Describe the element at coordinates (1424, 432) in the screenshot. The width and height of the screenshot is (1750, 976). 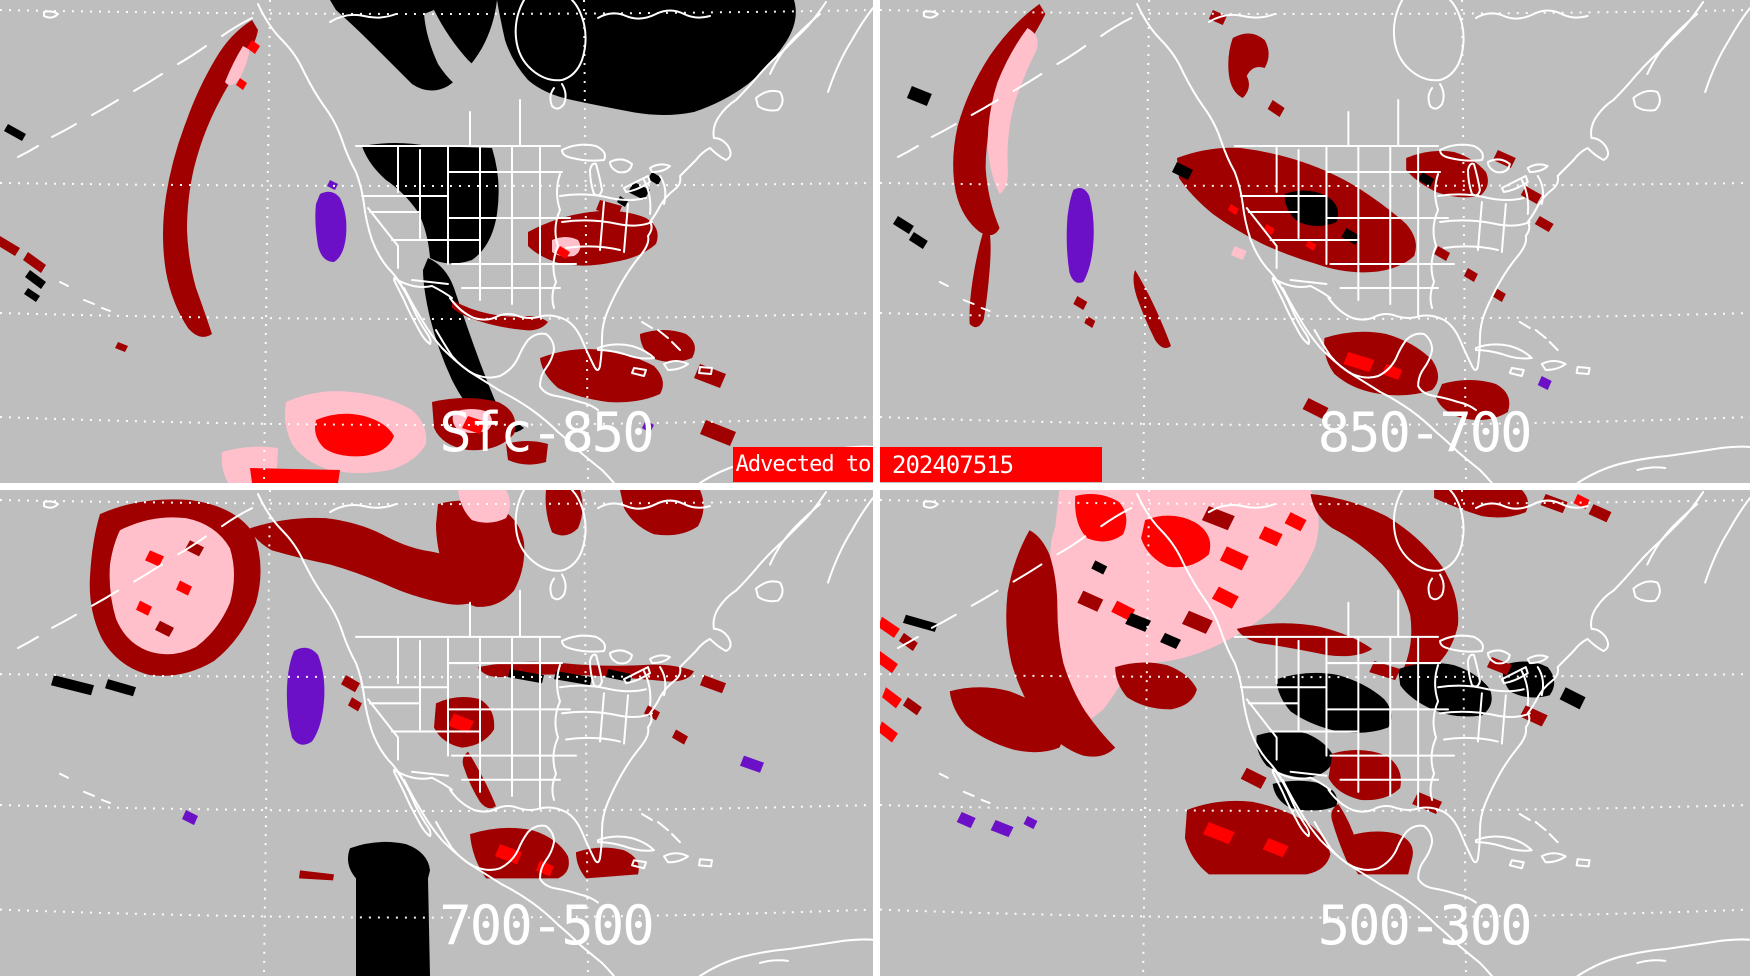
I see `panel-label-850-700: 850-700` at that location.